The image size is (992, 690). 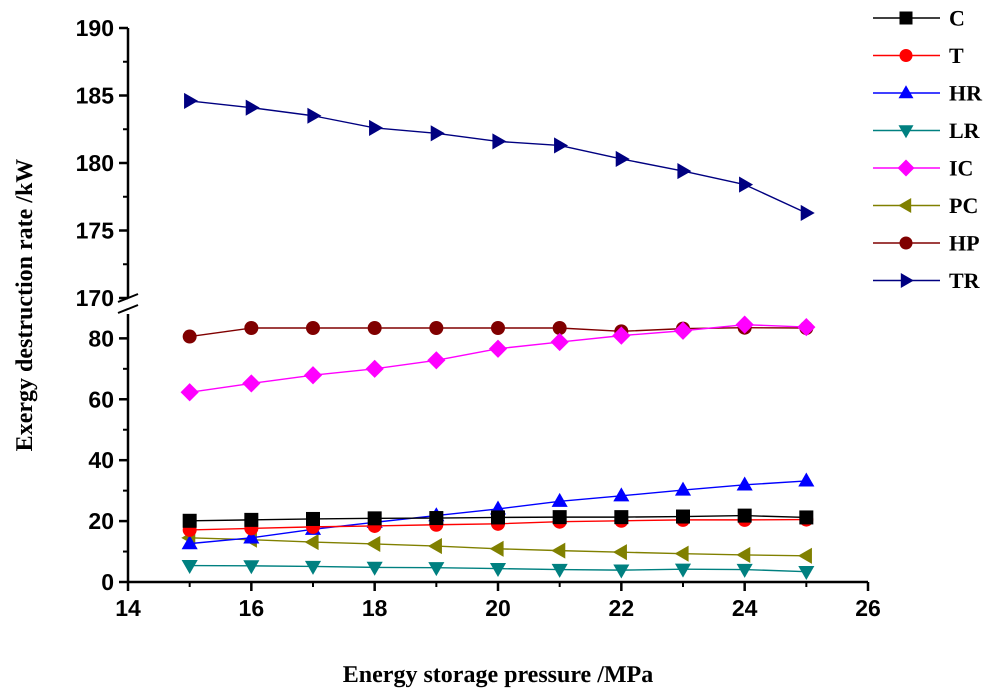 What do you see at coordinates (107, 582) in the screenshot?
I see `y-tick-label: 0` at bounding box center [107, 582].